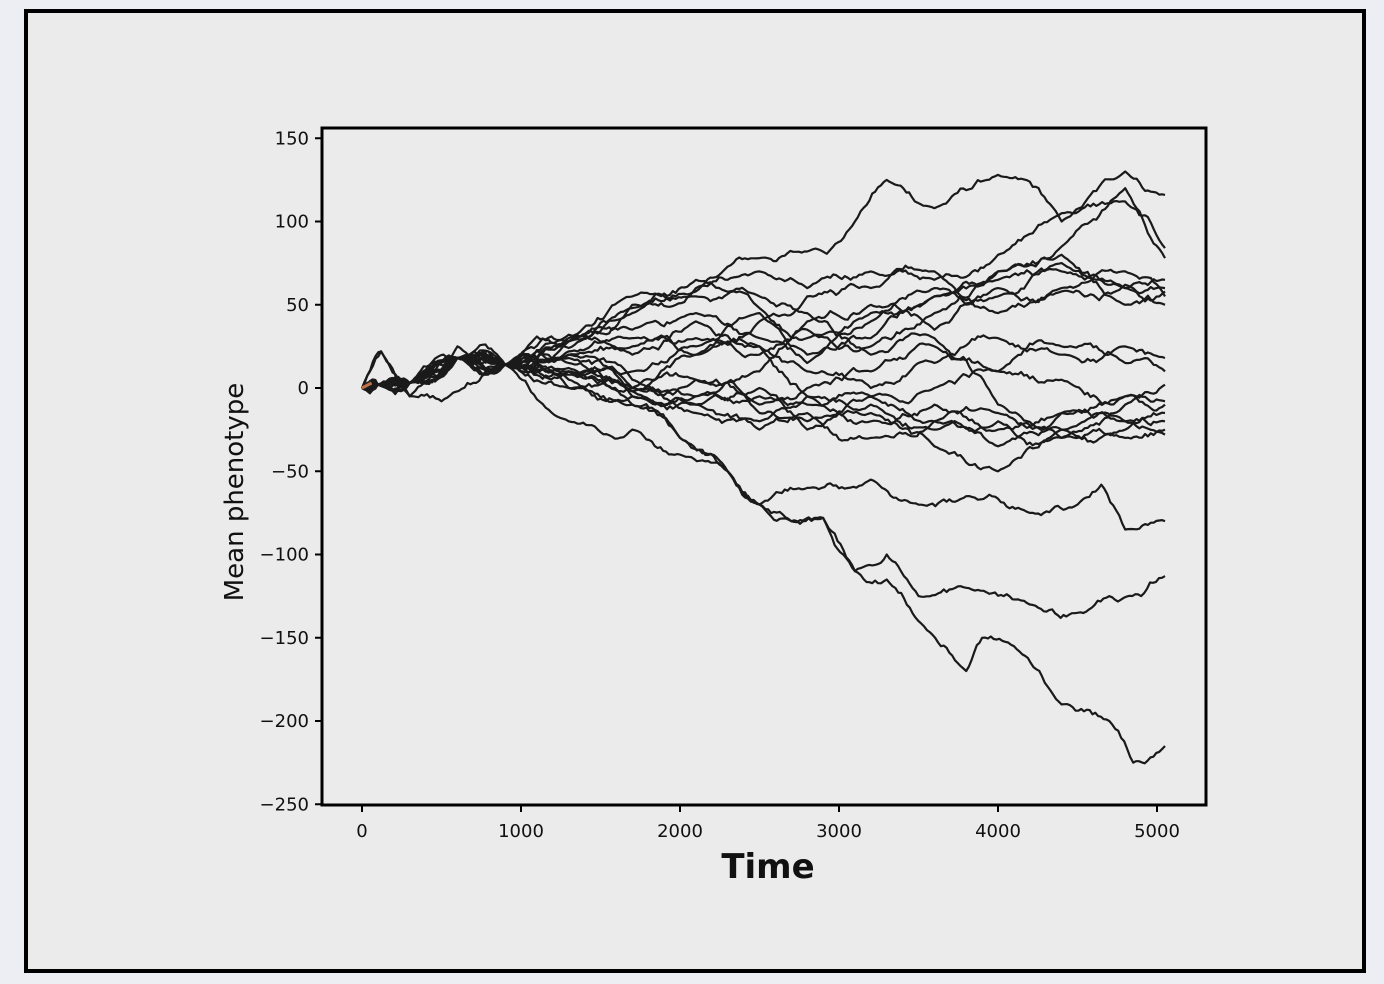  Describe the element at coordinates (767, 867) in the screenshot. I see `x-axis-label: Time` at that location.